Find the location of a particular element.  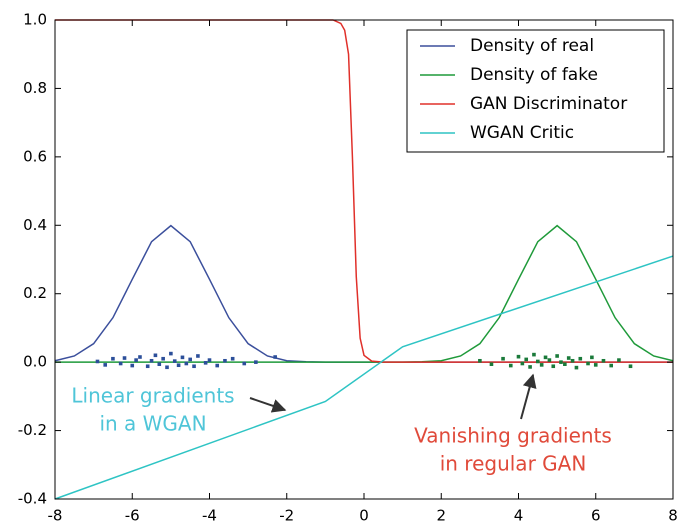

annotation-text: Linear gradients is located at coordinates (152, 396).